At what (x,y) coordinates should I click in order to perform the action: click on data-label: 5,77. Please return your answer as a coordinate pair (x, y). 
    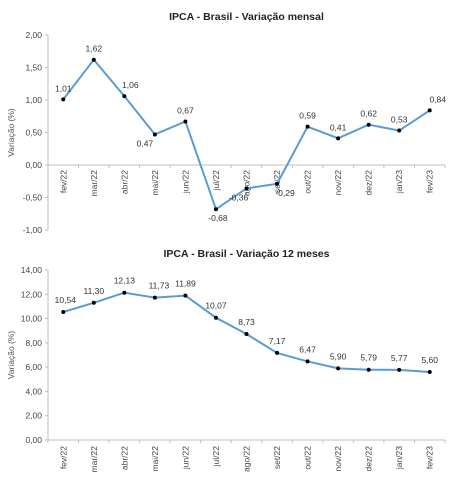
    Looking at the image, I should click on (399, 358).